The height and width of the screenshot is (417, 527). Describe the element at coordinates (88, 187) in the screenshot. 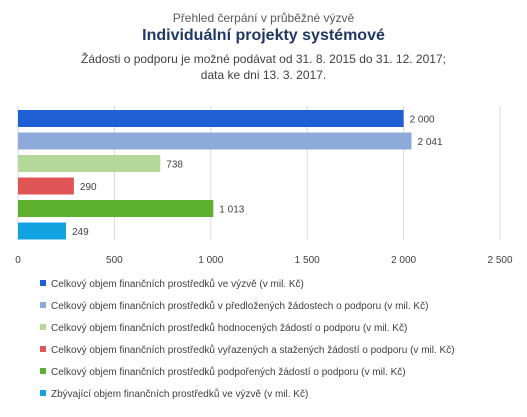

I see `bar-value-label: 290` at that location.